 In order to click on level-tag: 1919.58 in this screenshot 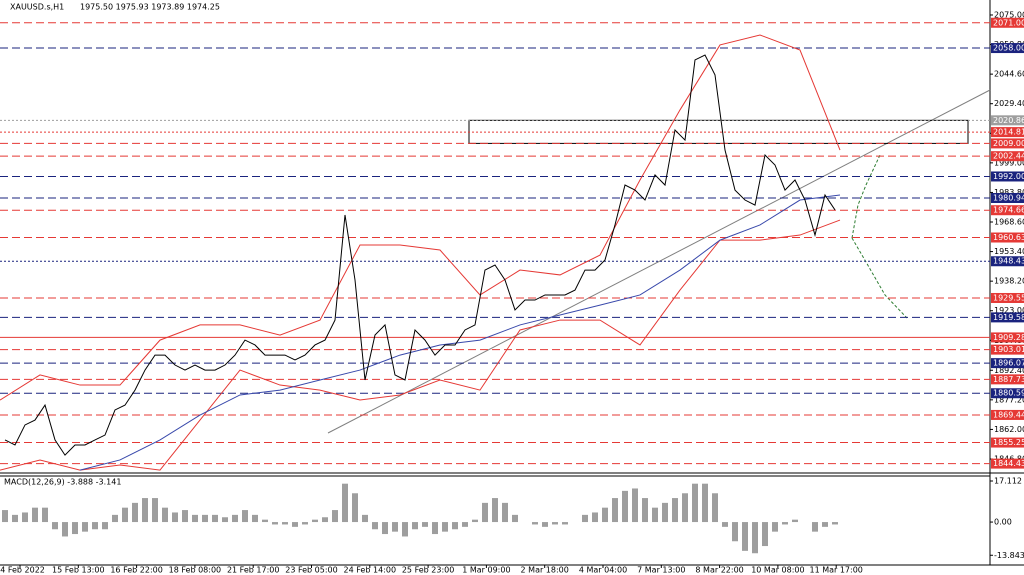, I will do `click(1007, 317)`.